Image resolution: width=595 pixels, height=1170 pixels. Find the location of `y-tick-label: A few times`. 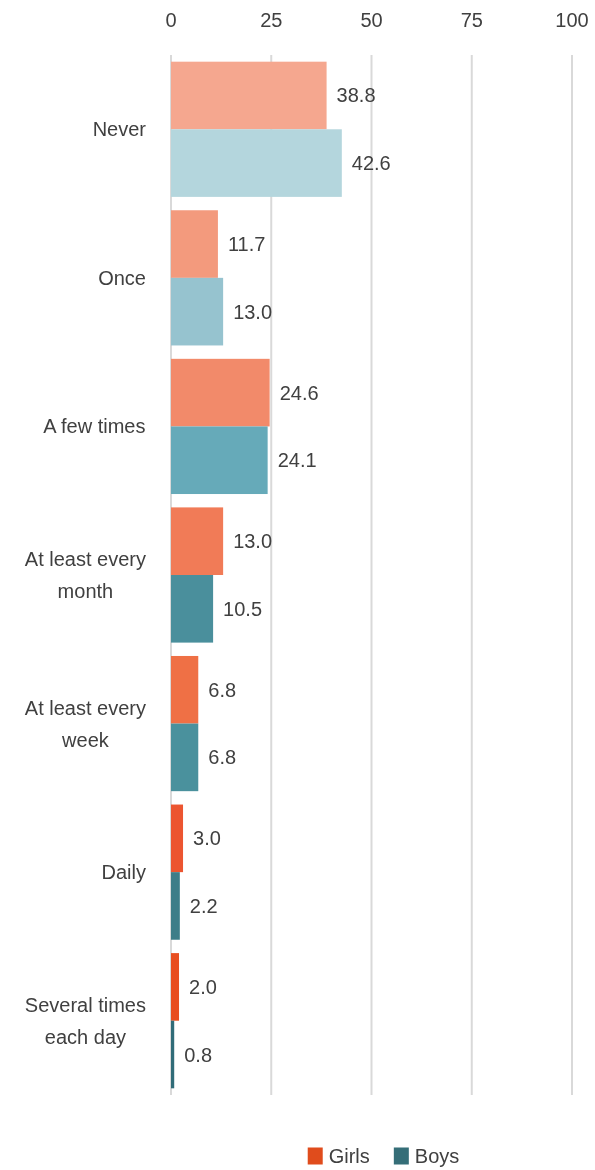

y-tick-label: A few times is located at coordinates (94, 426).